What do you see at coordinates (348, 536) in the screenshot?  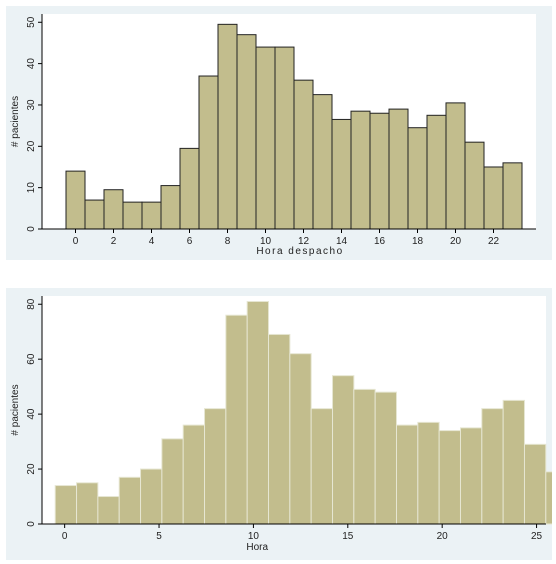 I see `x-tick-label: 15` at bounding box center [348, 536].